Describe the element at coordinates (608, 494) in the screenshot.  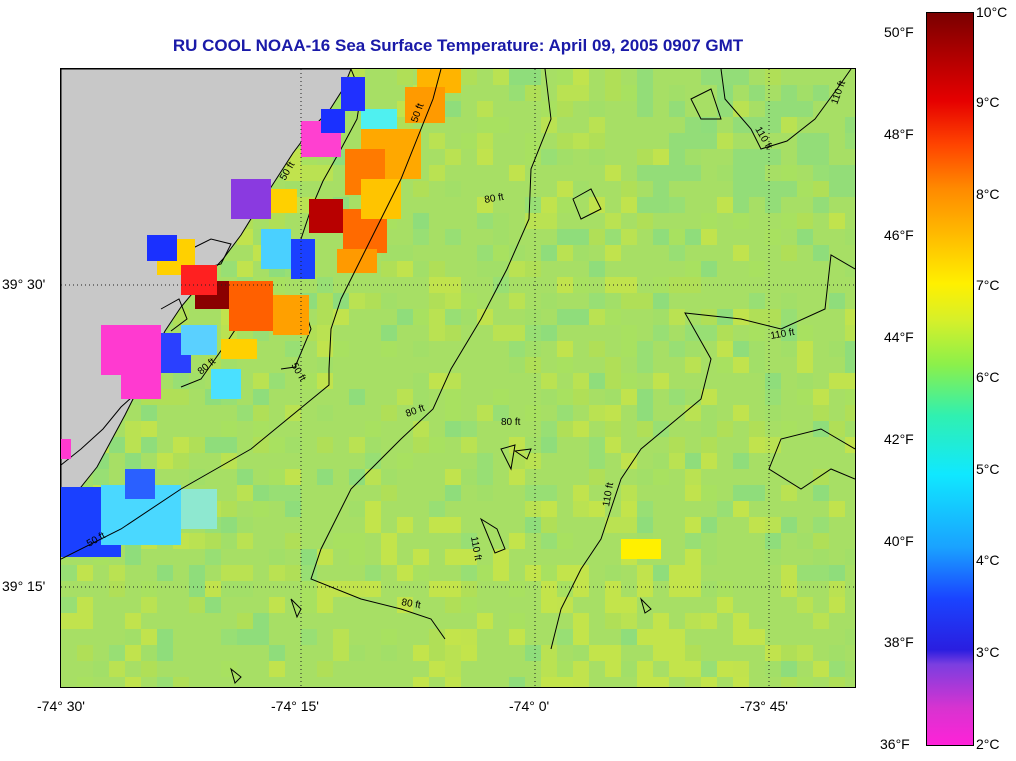
I see `contour-label-110ft-4: 110 ft` at that location.